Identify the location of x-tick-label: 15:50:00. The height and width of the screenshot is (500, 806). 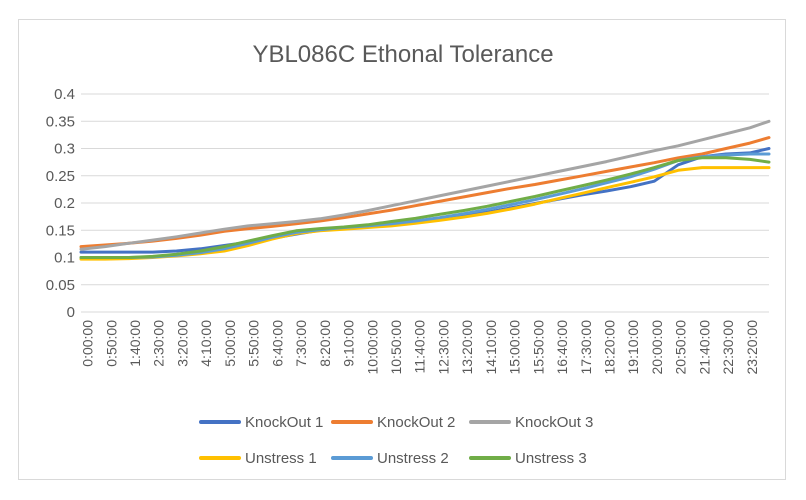
(538, 347).